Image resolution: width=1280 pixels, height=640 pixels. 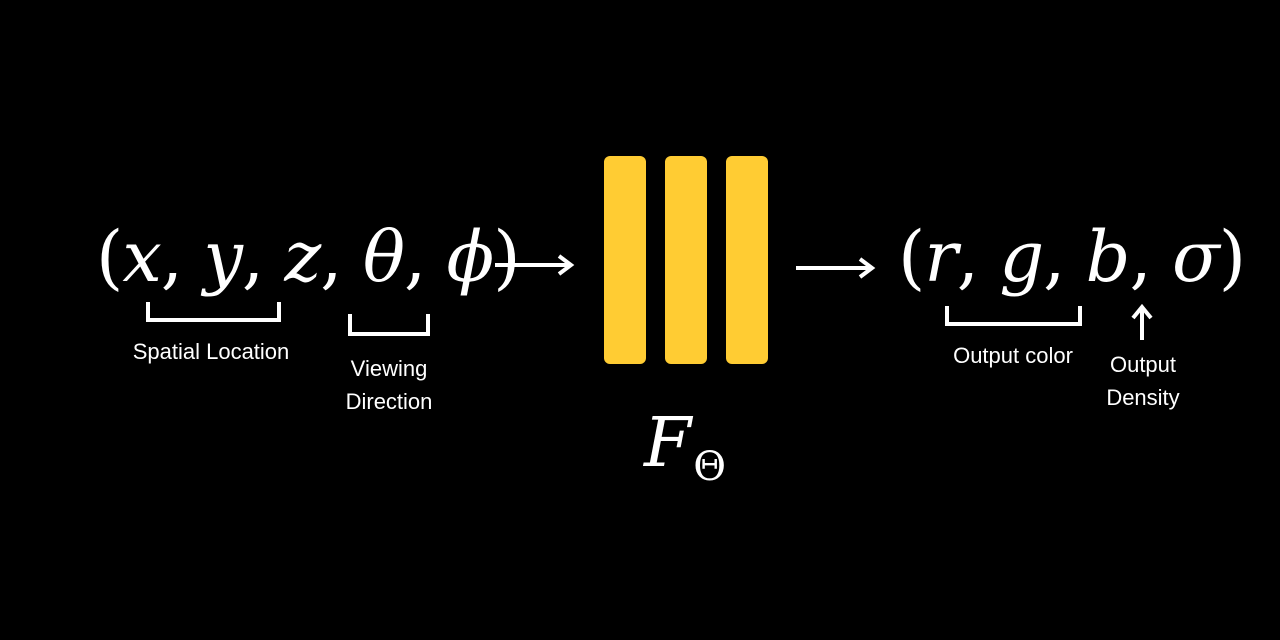 What do you see at coordinates (1054, 257) in the screenshot?
I see `output-comma-2: ,` at bounding box center [1054, 257].